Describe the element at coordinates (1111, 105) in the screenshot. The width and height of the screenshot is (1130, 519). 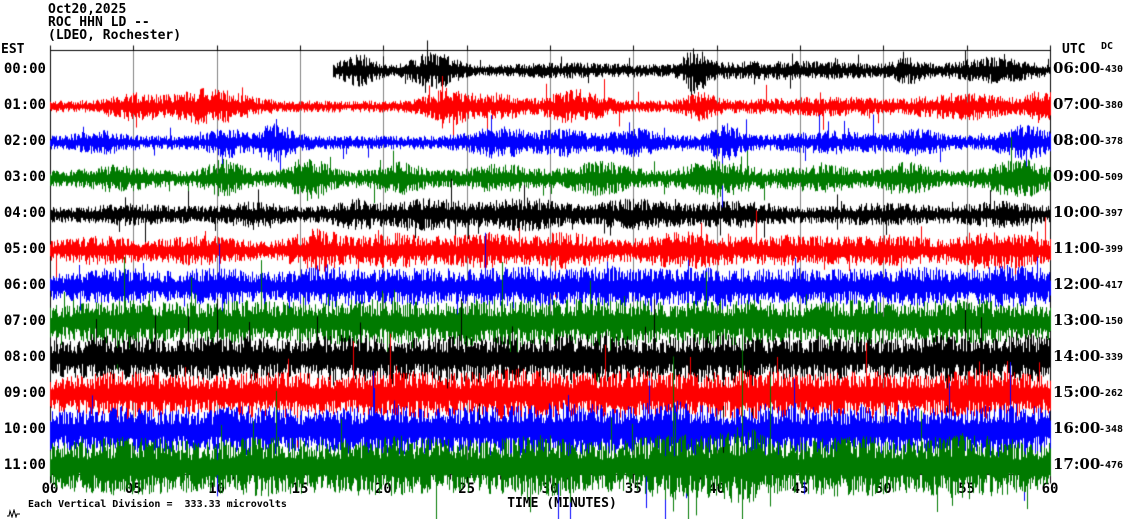
I see `dc-value: -380` at that location.